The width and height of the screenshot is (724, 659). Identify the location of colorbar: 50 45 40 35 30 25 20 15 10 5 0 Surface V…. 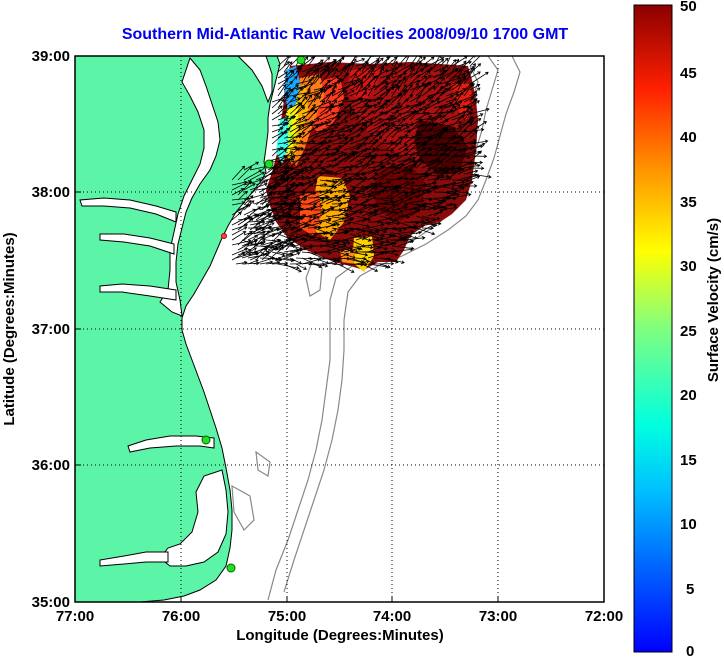
(677, 329).